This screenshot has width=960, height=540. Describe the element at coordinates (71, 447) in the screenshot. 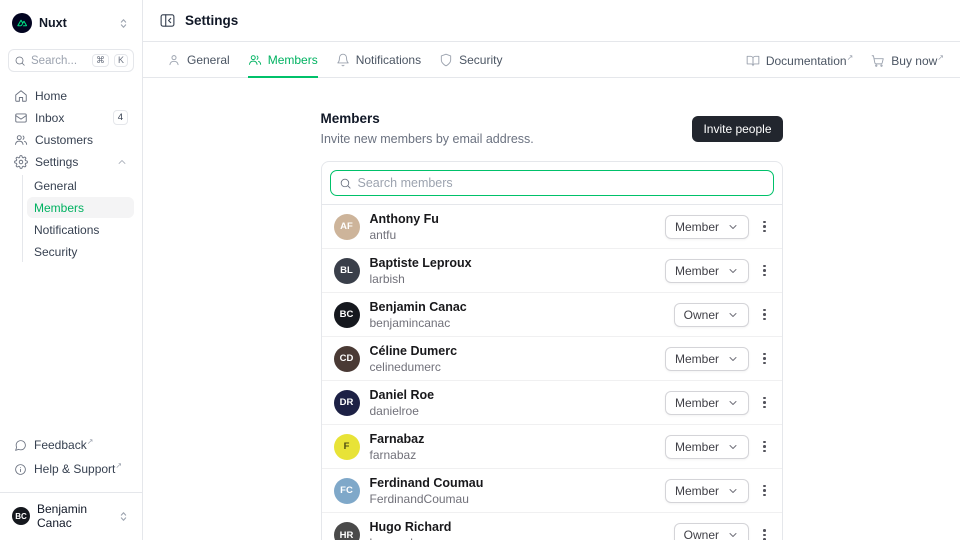

I see `feedback-link: Feedback↗` at that location.